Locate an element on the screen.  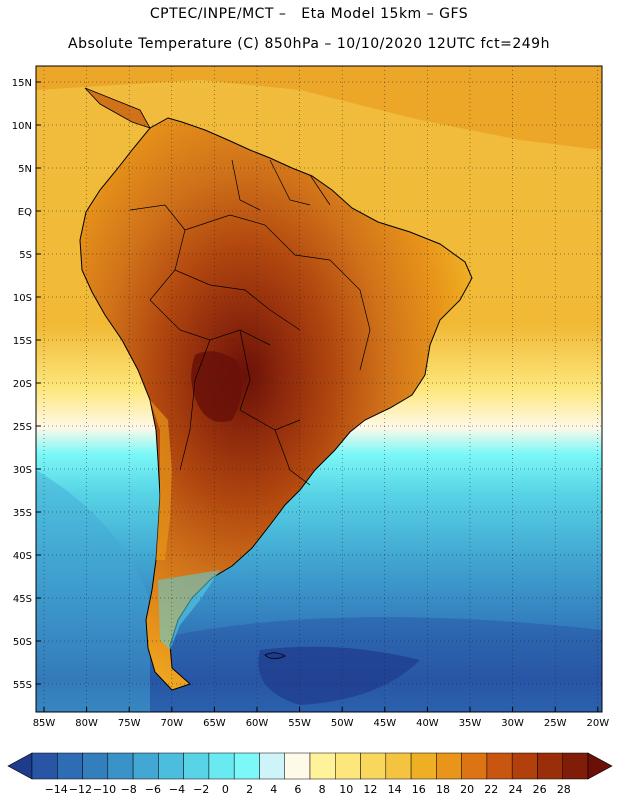
colorbar-tick-label: 10 is located at coordinates (346, 789).